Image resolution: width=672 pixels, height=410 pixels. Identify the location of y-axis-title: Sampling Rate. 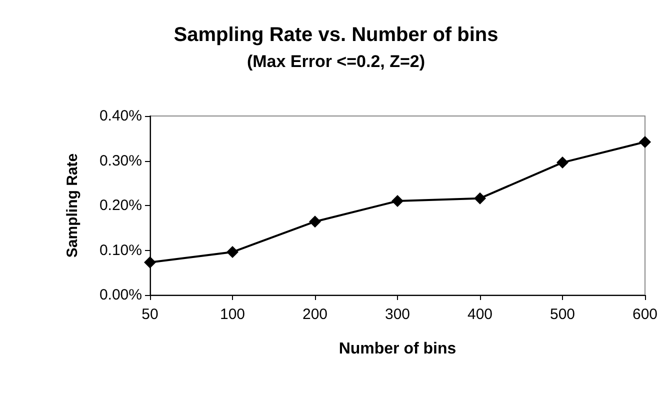
(72, 205).